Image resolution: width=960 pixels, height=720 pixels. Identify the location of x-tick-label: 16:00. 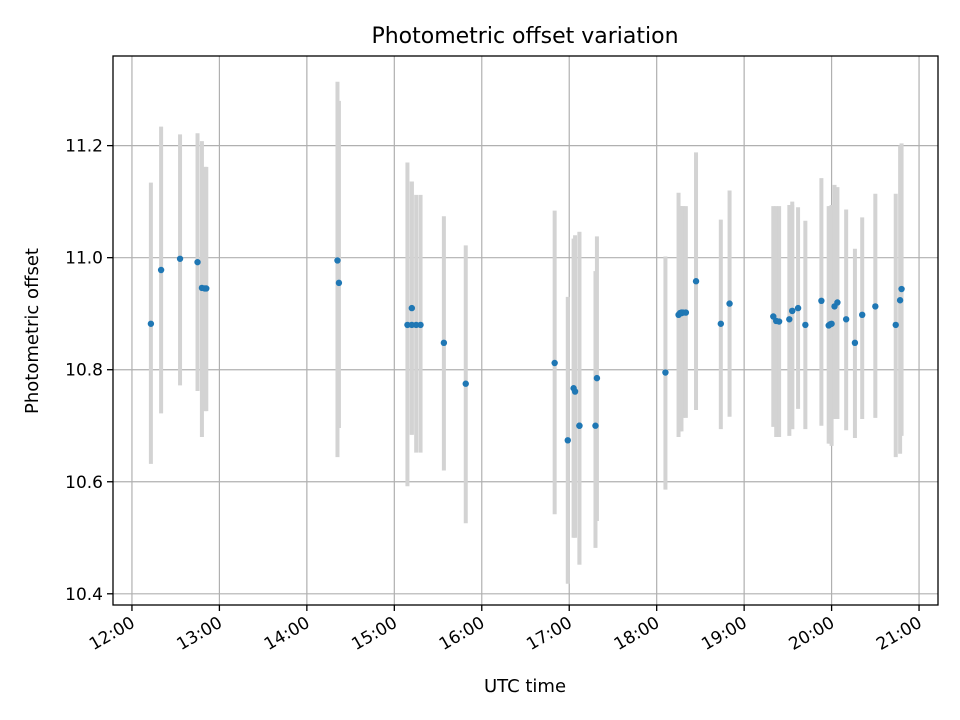
(462, 634).